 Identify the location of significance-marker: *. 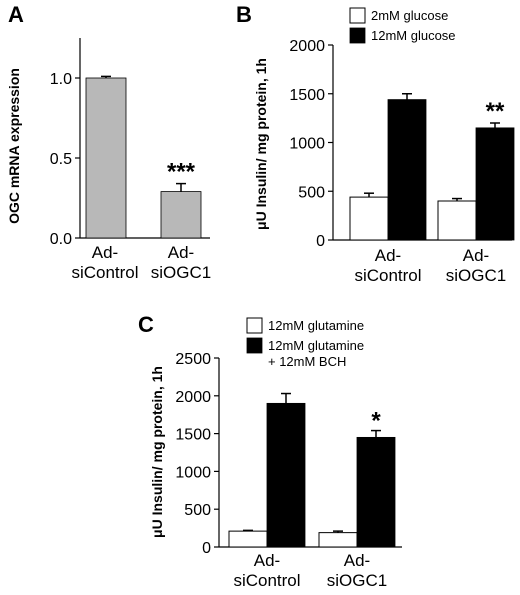
(376, 421).